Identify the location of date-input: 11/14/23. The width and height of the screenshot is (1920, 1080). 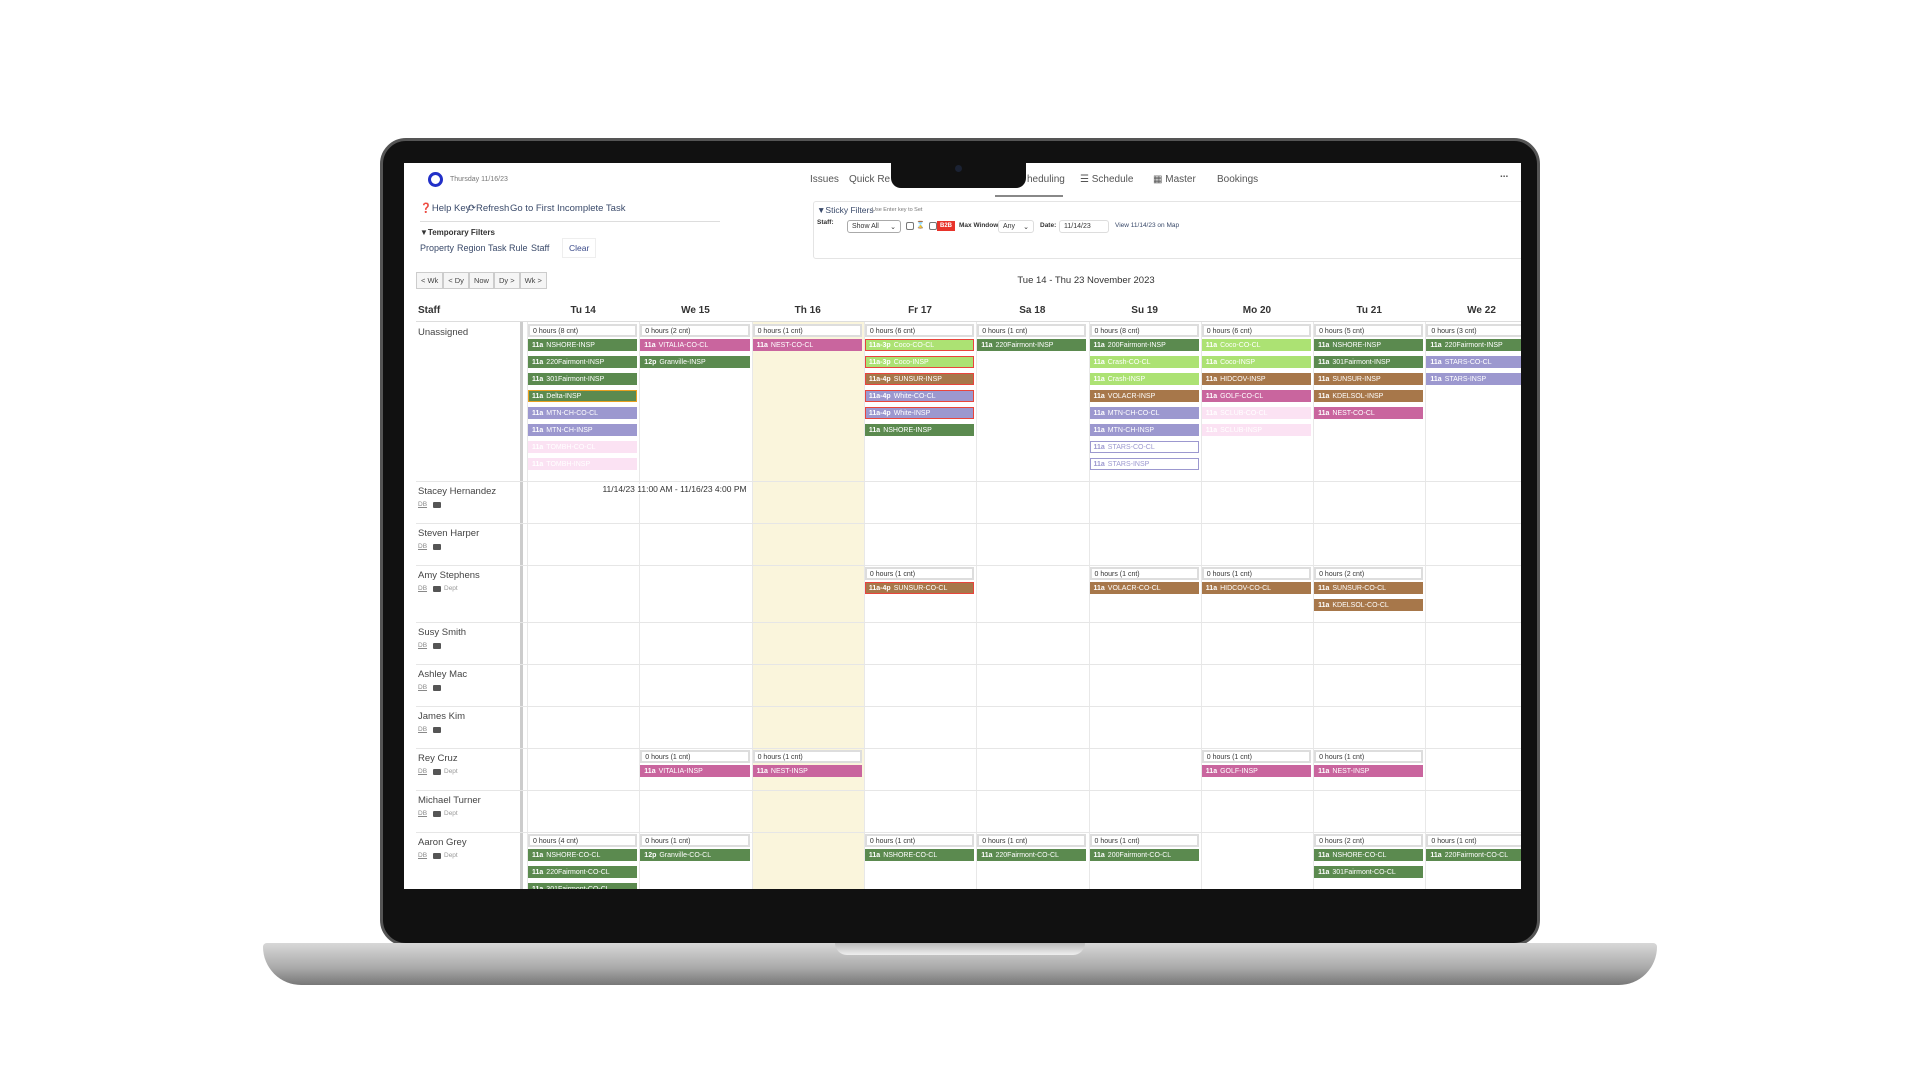
(1084, 226).